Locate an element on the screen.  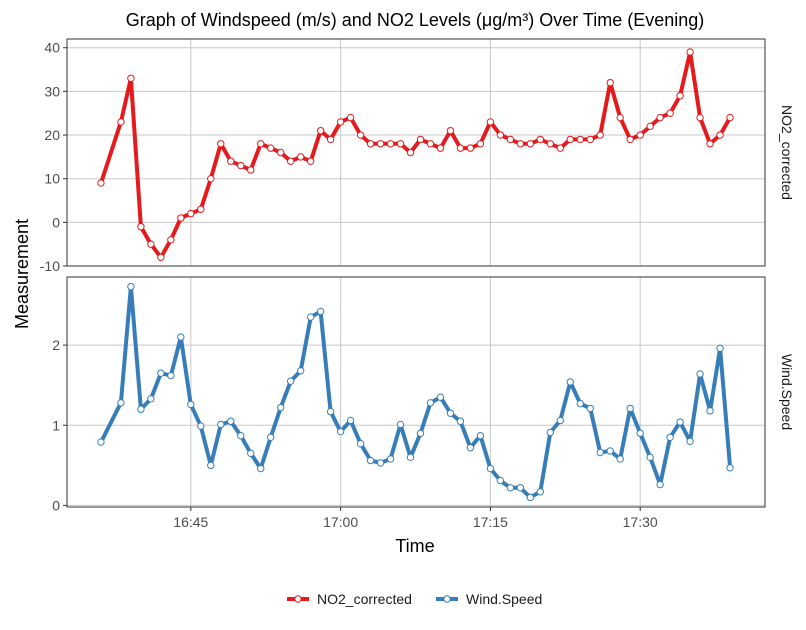
legend-item: Wind.Speed is located at coordinates (489, 599).